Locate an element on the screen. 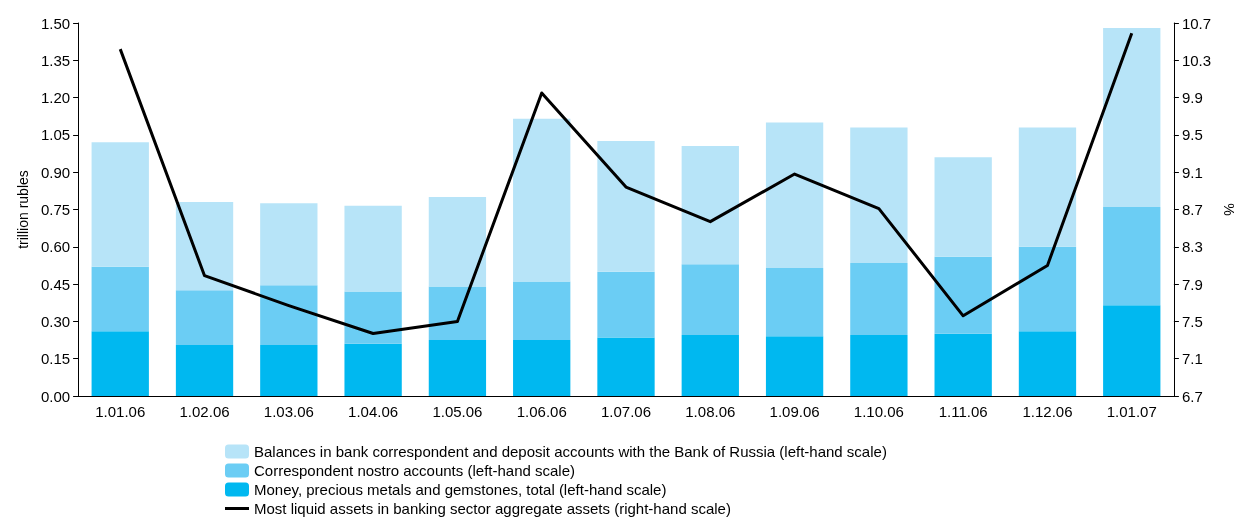 The height and width of the screenshot is (529, 1252). y2-tick-label: 9.9 is located at coordinates (1192, 98).